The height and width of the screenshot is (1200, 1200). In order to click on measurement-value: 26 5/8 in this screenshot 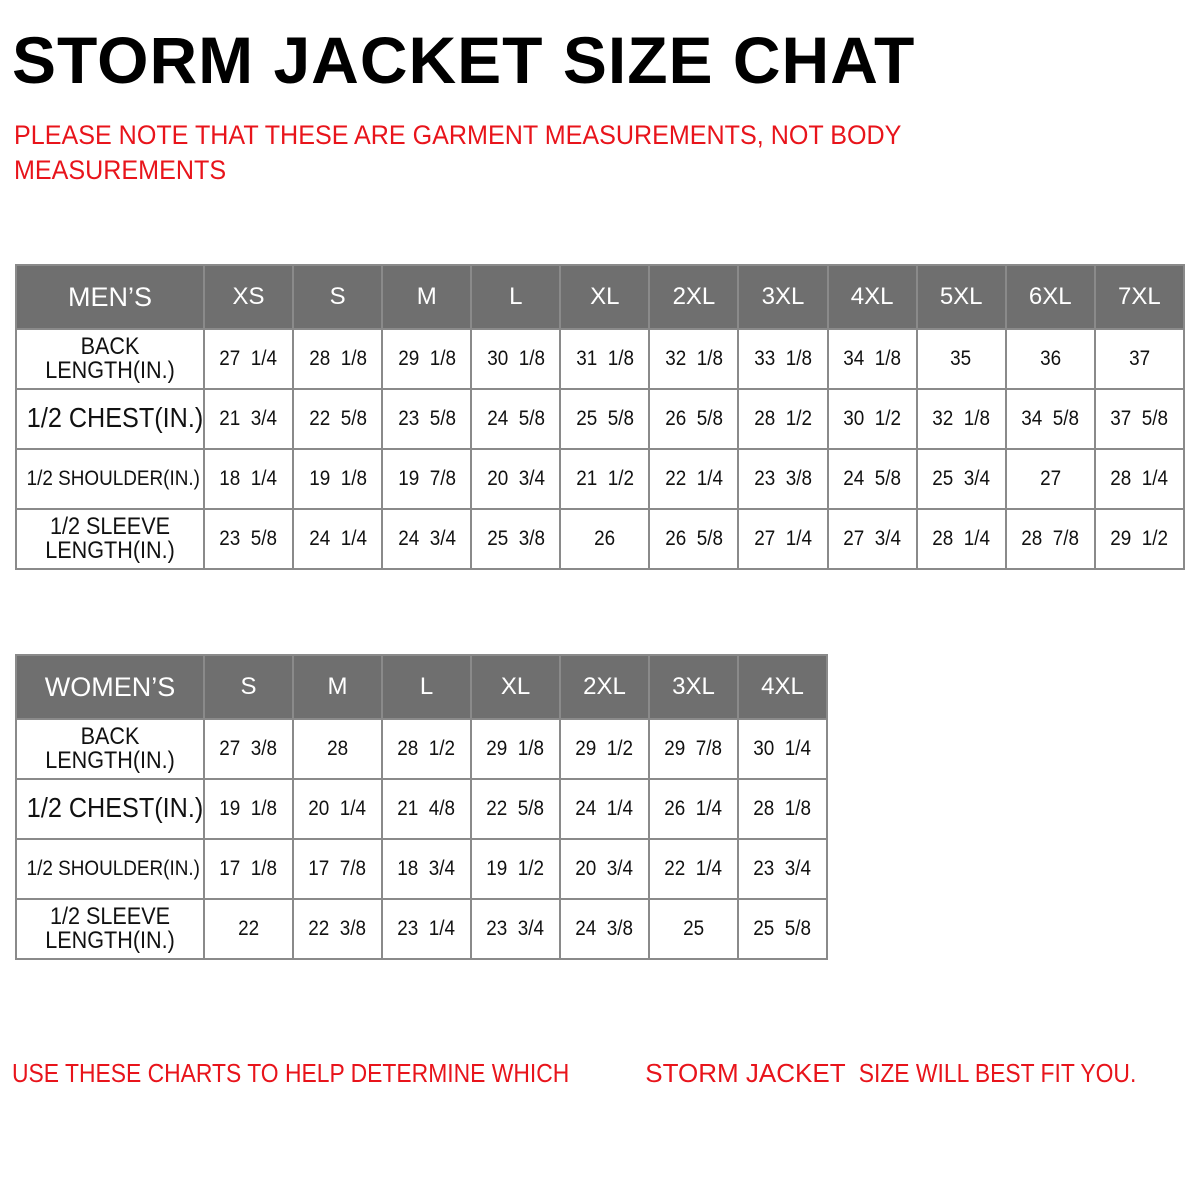, I will do `click(694, 418)`.